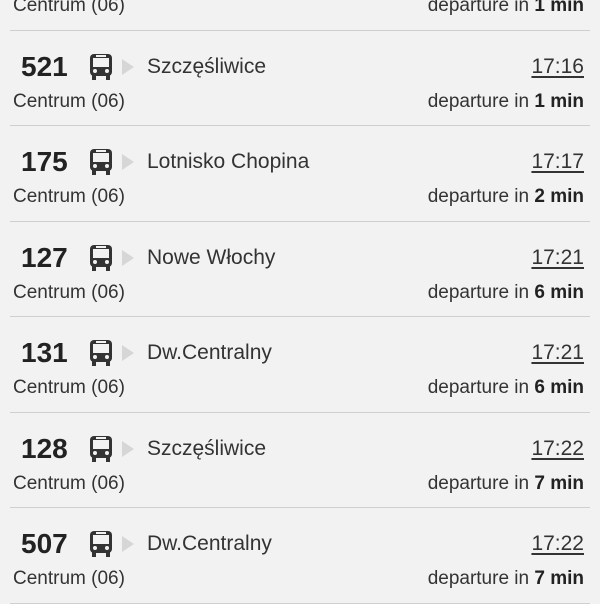 Image resolution: width=600 pixels, height=604 pixels. I want to click on destination: Nowe Włochy, so click(211, 257).